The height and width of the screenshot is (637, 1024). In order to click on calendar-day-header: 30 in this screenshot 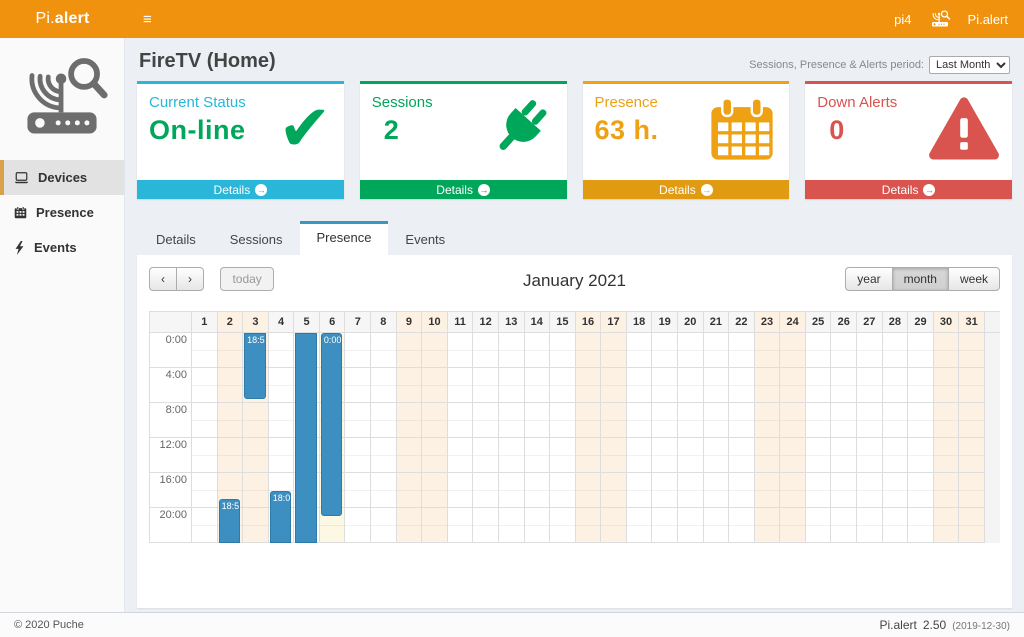, I will do `click(946, 322)`.